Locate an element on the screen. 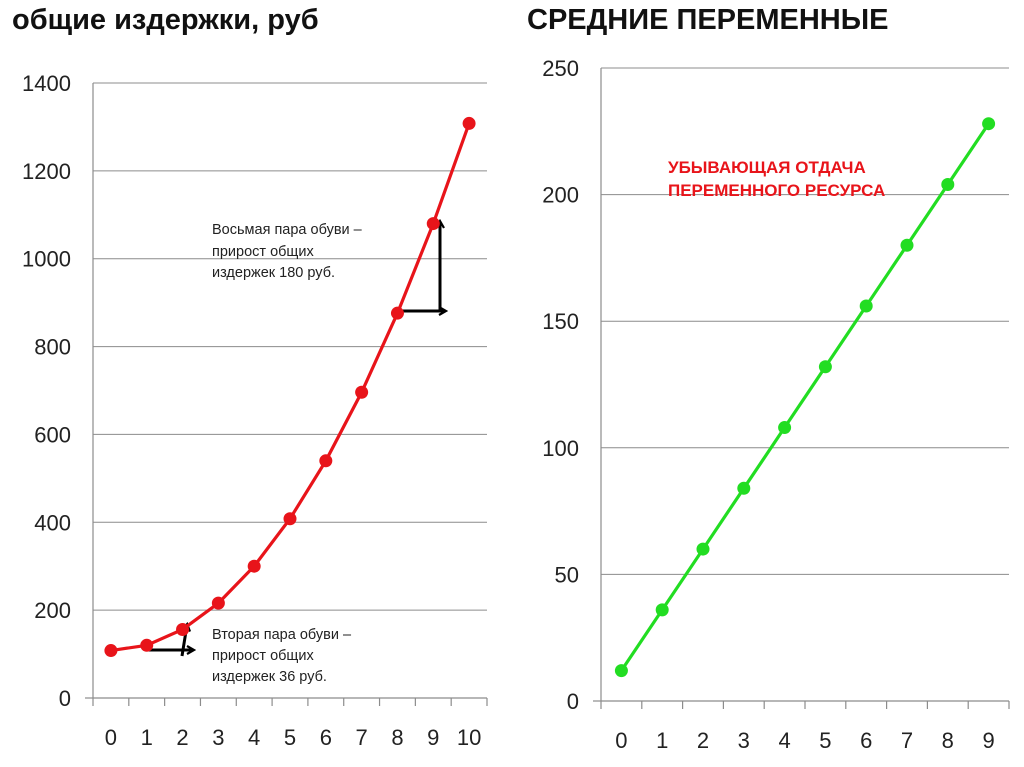 The width and height of the screenshot is (1024, 767). eighth-pair-annotation-line-1: Восьмая пара обуви – is located at coordinates (287, 230).